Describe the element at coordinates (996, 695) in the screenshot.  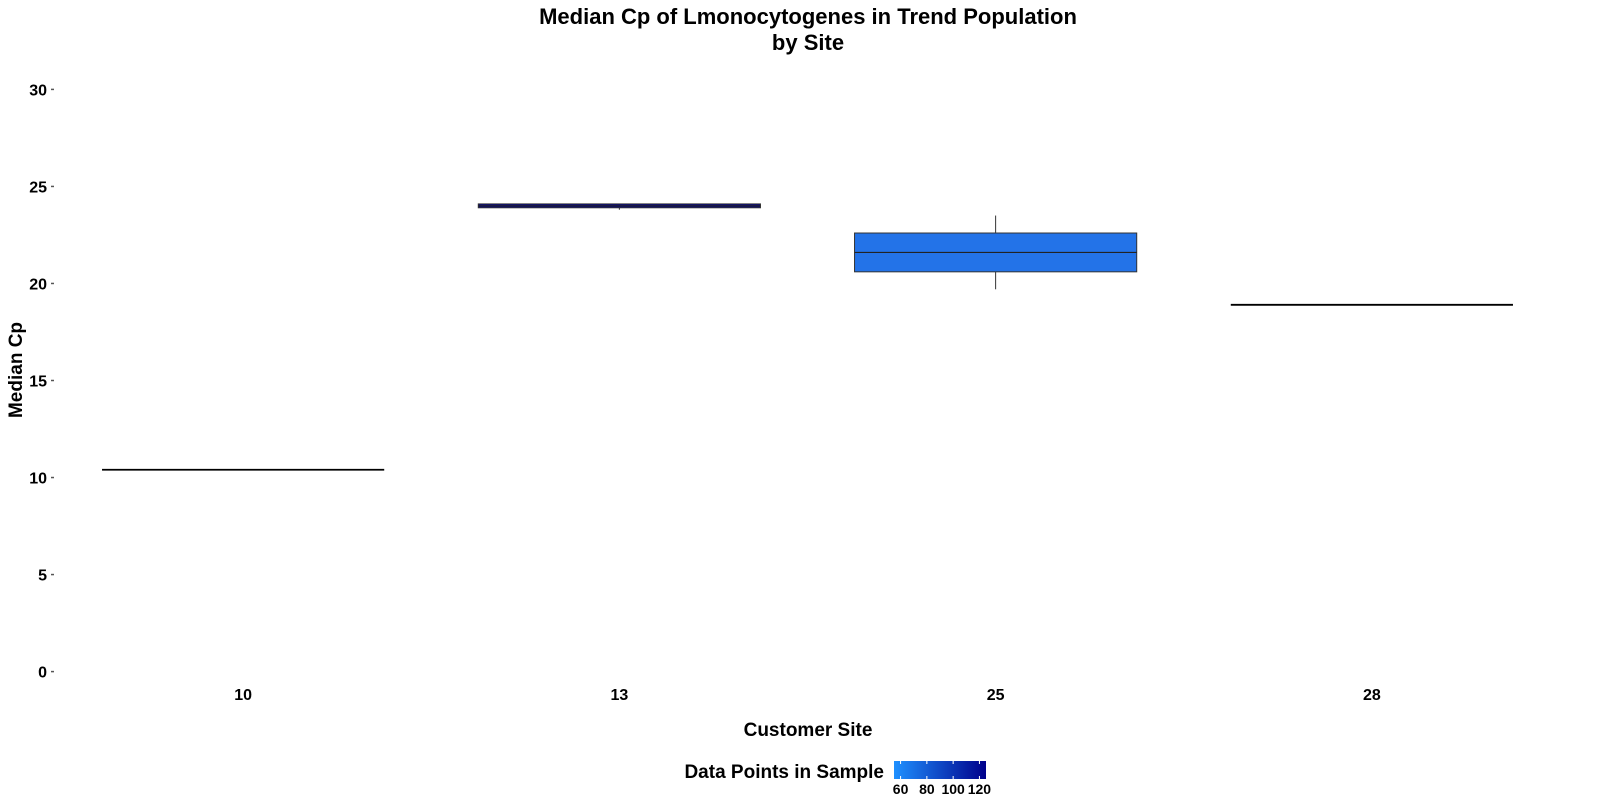
I see `x-tick-label: 25` at that location.